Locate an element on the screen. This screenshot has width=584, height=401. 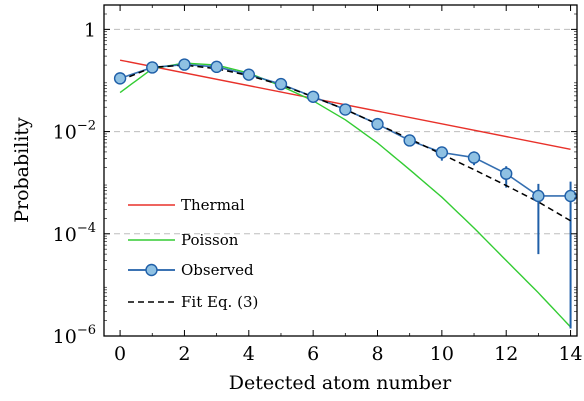
legend-item: Fit Eq. (3) is located at coordinates (193, 302).